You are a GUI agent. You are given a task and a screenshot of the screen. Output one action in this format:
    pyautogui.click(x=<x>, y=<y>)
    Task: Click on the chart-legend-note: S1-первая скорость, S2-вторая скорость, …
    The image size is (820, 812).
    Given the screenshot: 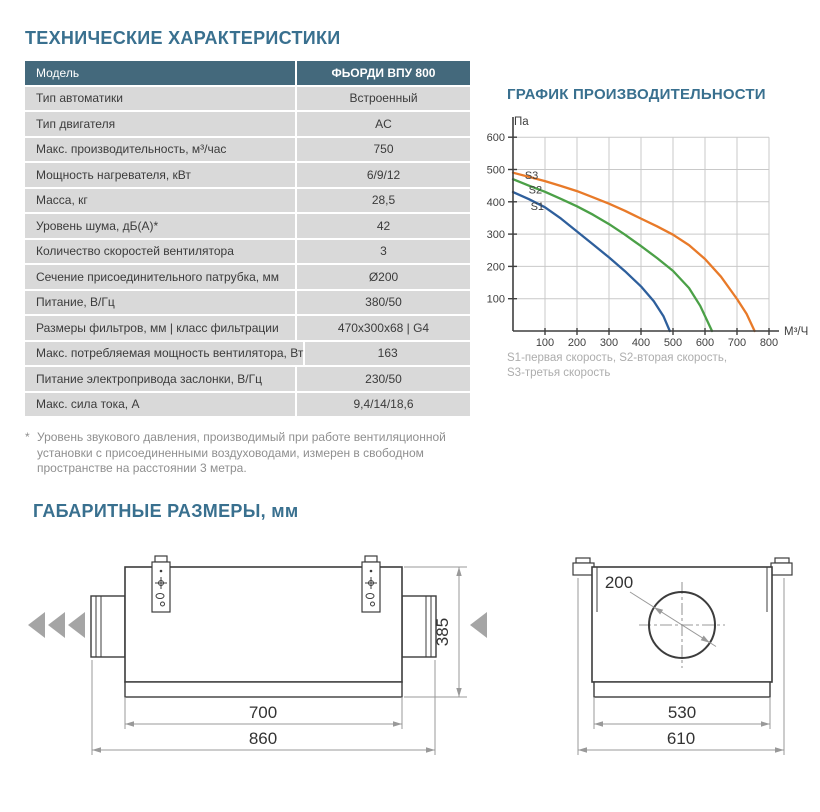 What is the action you would take?
    pyautogui.click(x=617, y=366)
    